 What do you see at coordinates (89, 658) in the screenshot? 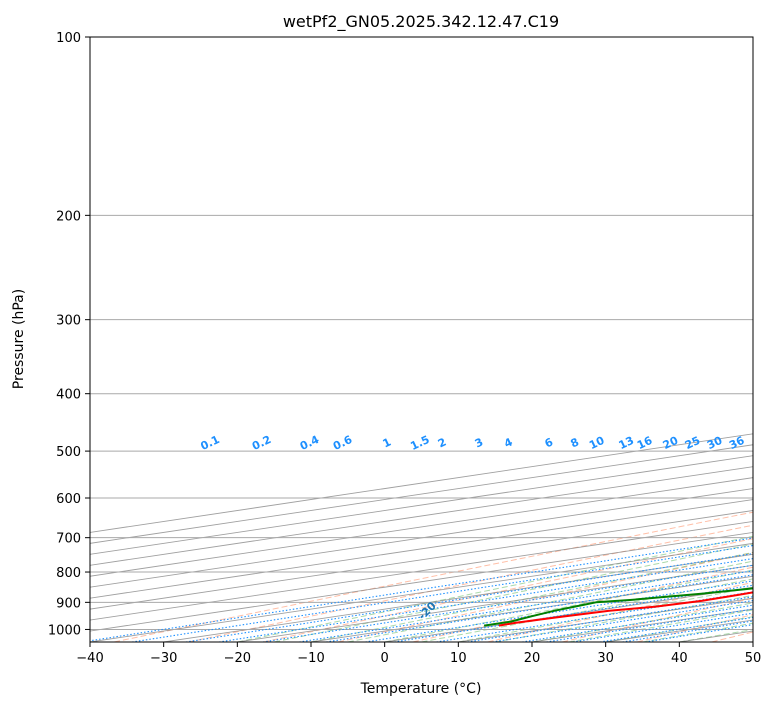
I see `x-tick-label: −40` at bounding box center [89, 658].